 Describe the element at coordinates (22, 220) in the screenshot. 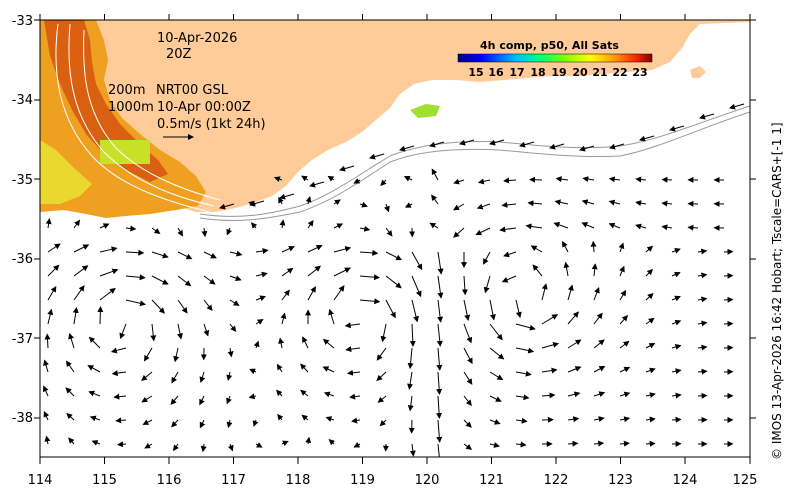

I see `y-axis-labels: -33 -34 -35 -36 -37 -38` at that location.